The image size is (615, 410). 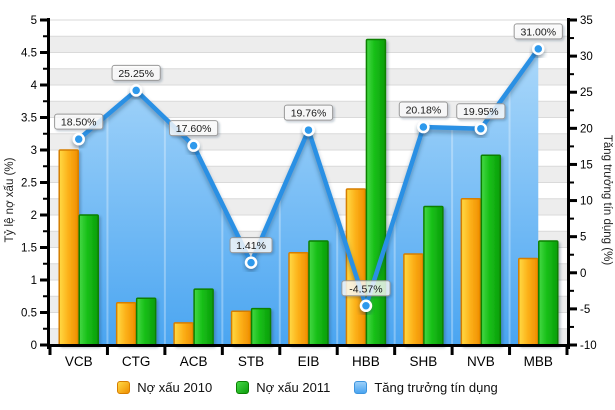 I want to click on bar-no-xau-2011-SHB, so click(x=433, y=275).